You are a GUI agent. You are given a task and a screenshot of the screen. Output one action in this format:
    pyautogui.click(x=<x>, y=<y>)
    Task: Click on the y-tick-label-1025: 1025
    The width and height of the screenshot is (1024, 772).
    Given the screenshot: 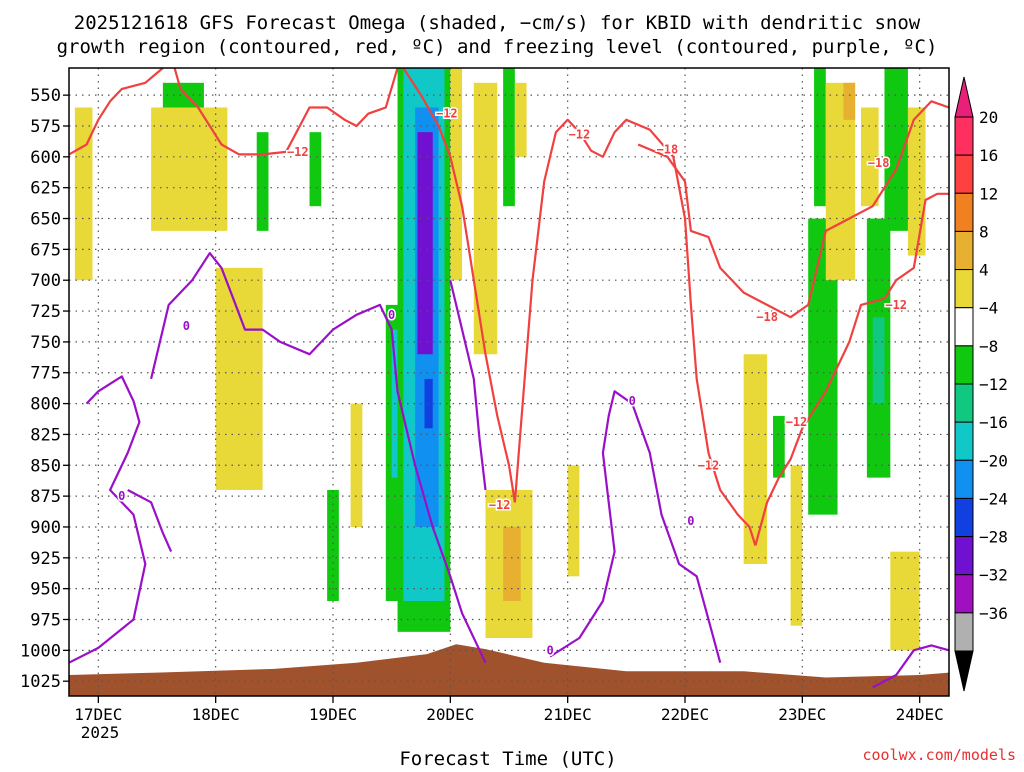 What is the action you would take?
    pyautogui.click(x=40, y=682)
    